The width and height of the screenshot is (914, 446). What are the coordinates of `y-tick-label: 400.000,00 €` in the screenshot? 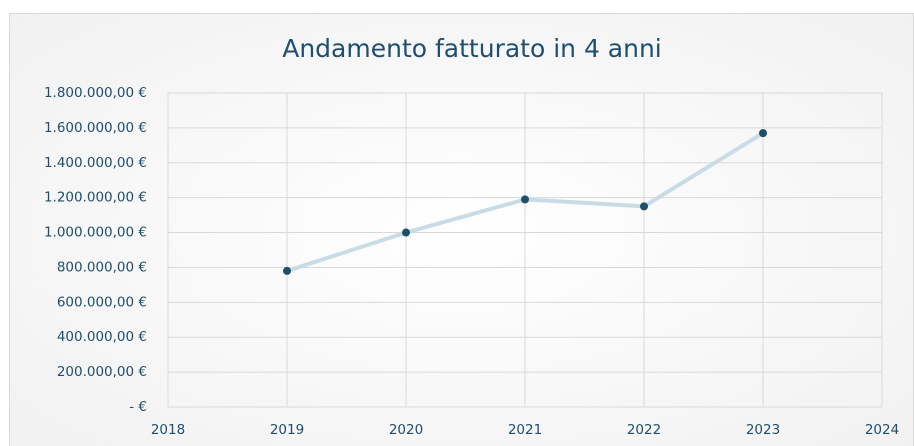 It's located at (102, 337).